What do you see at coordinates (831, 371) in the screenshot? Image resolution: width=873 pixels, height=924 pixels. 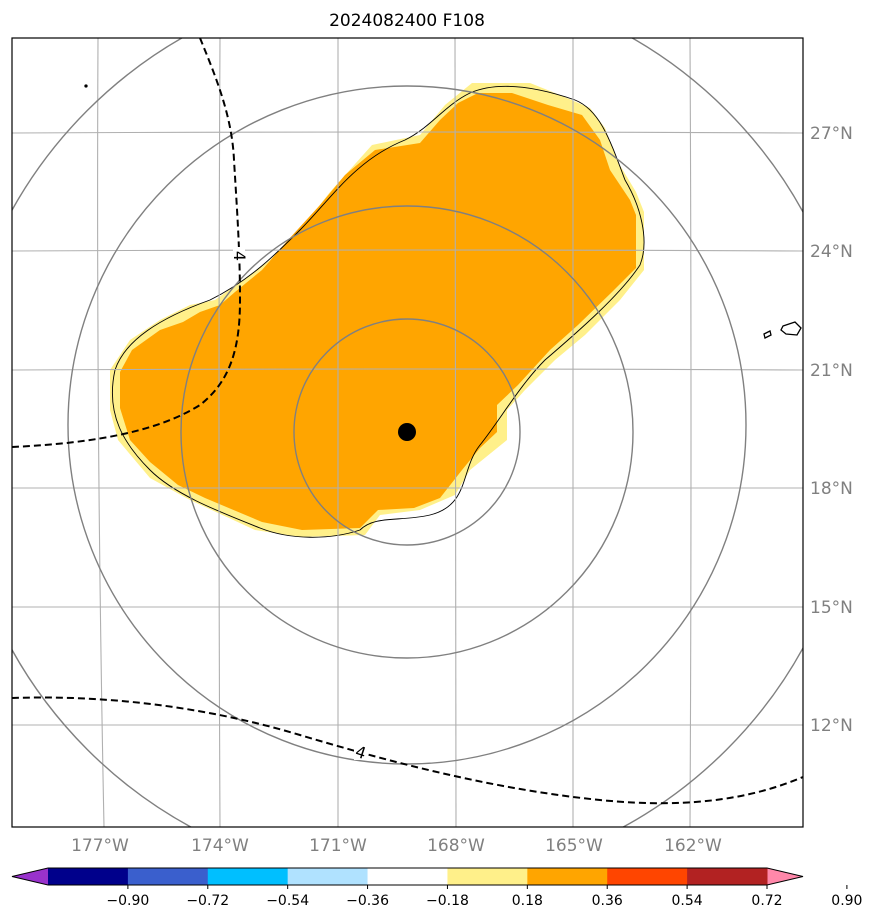 I see `lat-label: 21°N` at bounding box center [831, 371].